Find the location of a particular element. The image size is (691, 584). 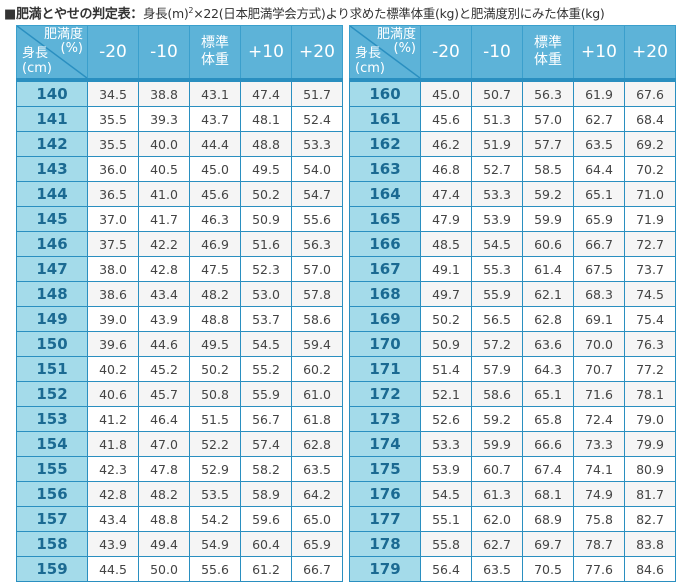

weight-cell: 60.4 is located at coordinates (266, 544).